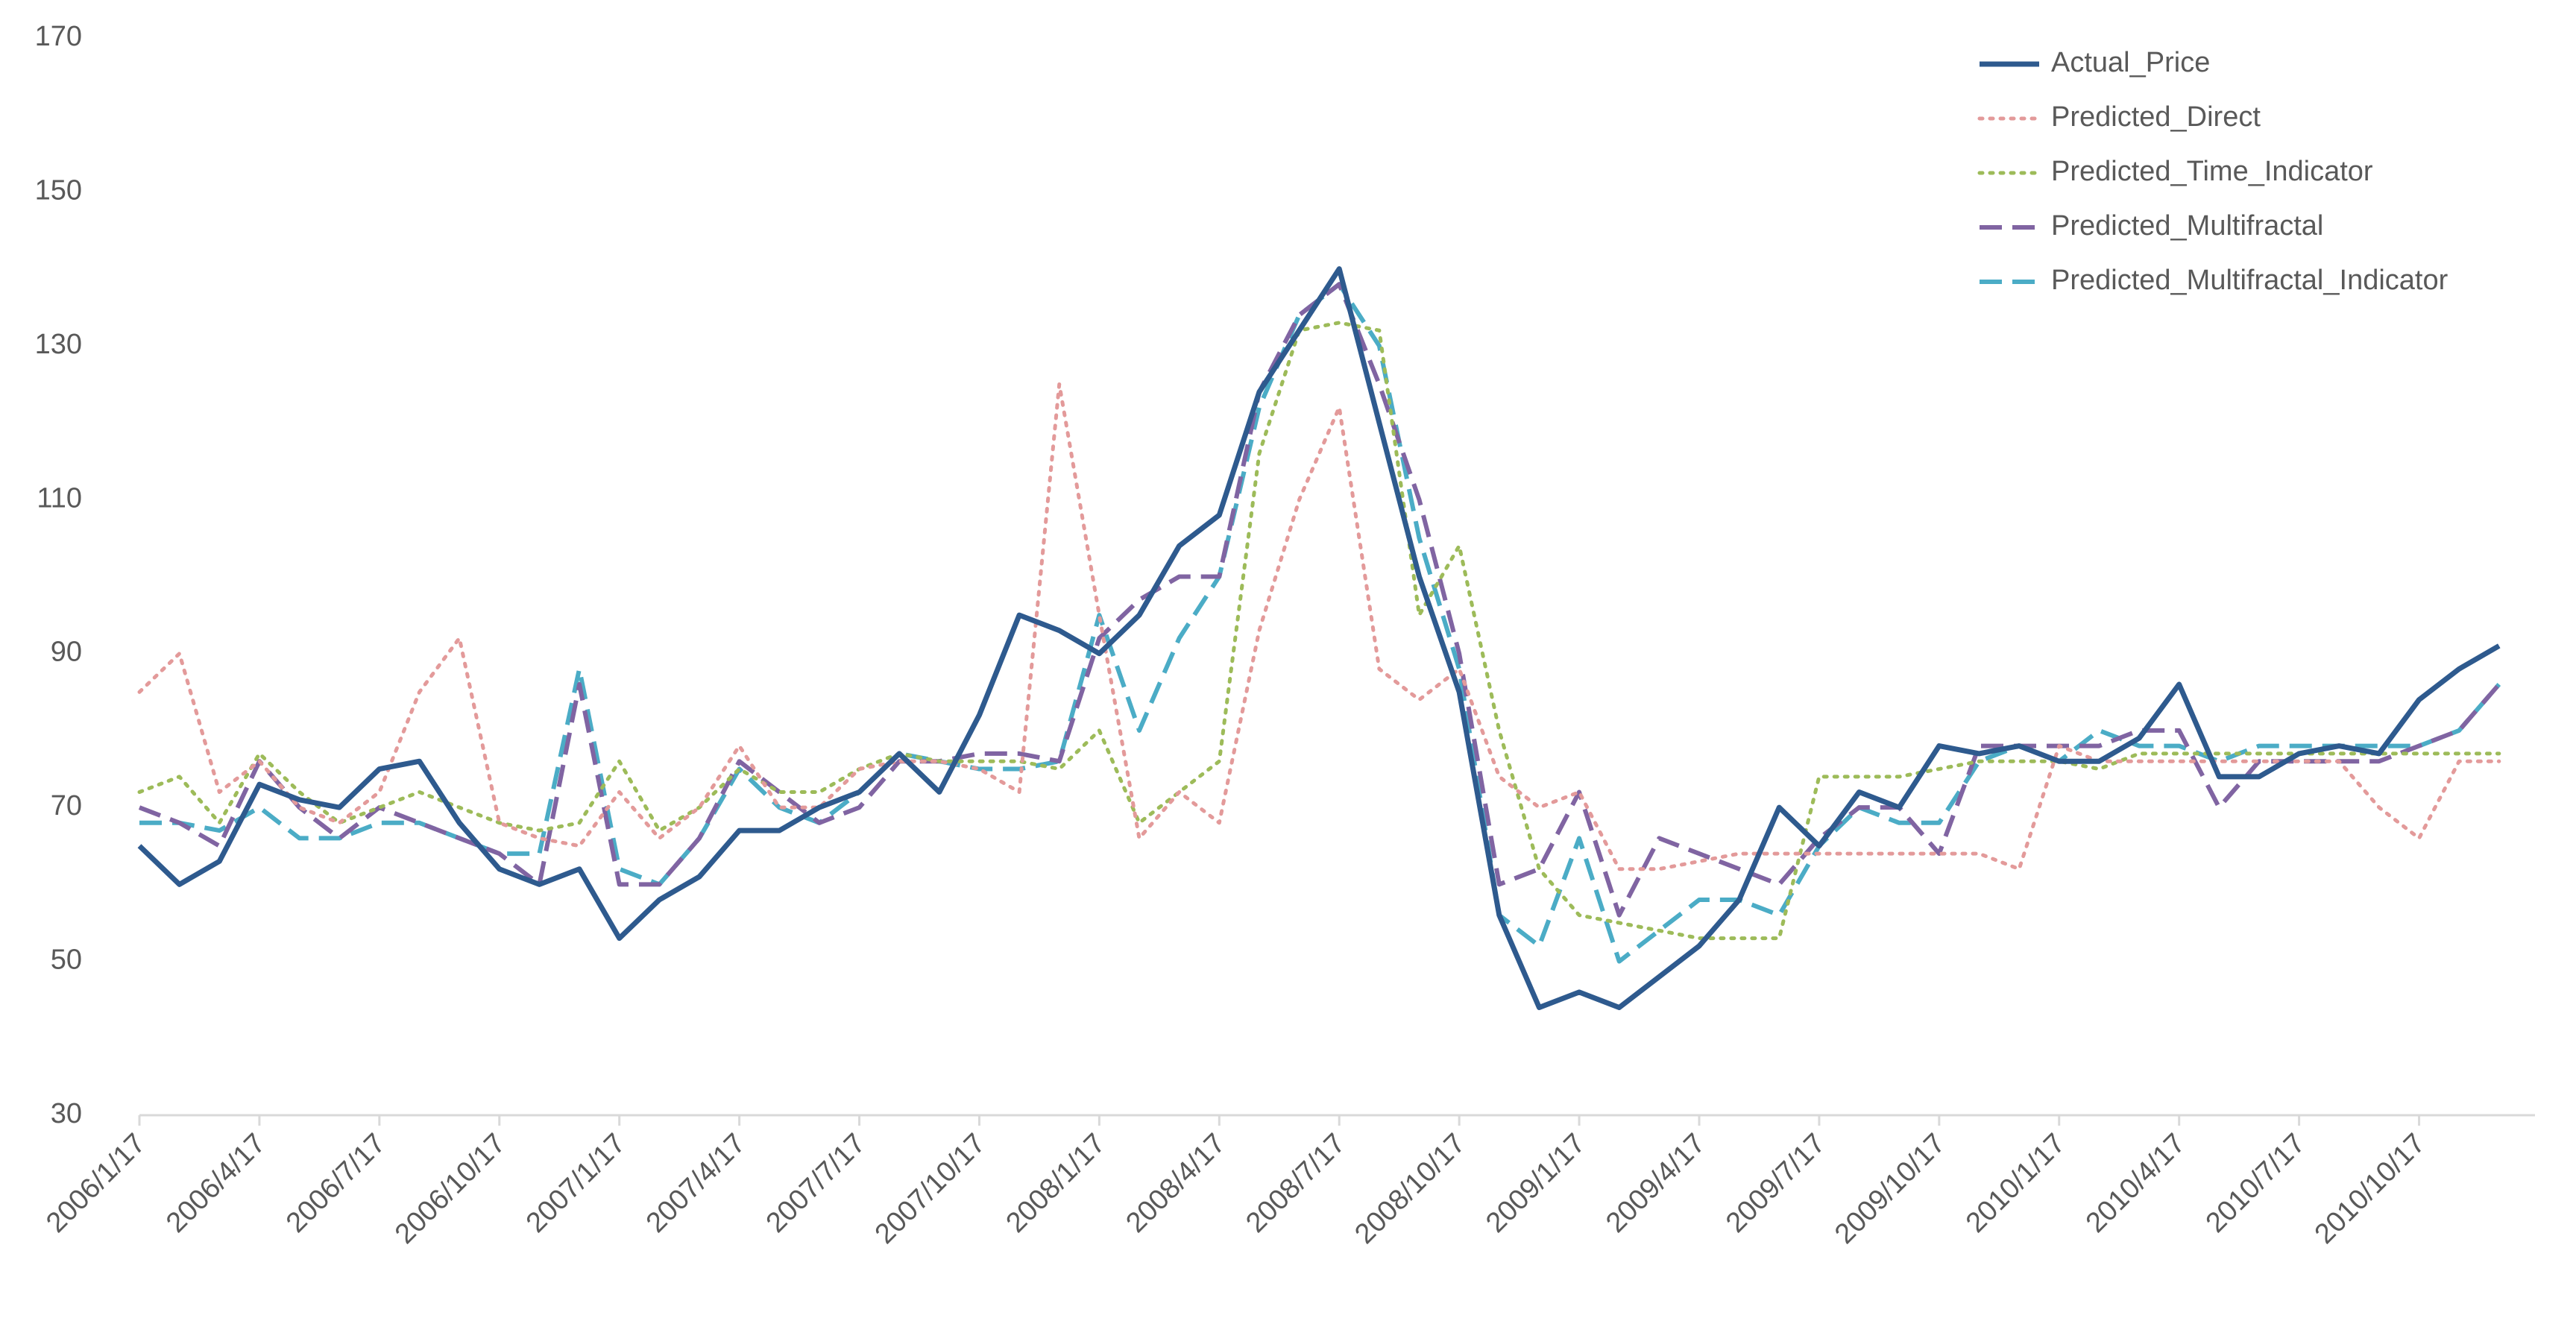 The image size is (2576, 1318). I want to click on y-tick-label: 150, so click(59, 190).